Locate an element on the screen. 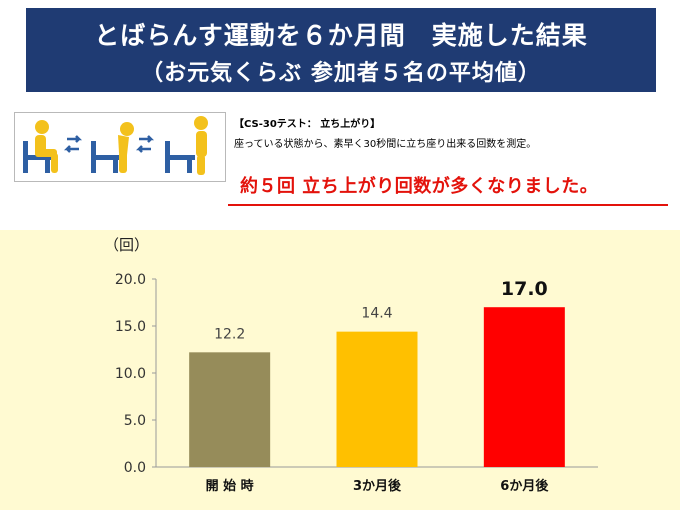 The image size is (680, 510). y-tick-label: 20.0 is located at coordinates (130, 280).